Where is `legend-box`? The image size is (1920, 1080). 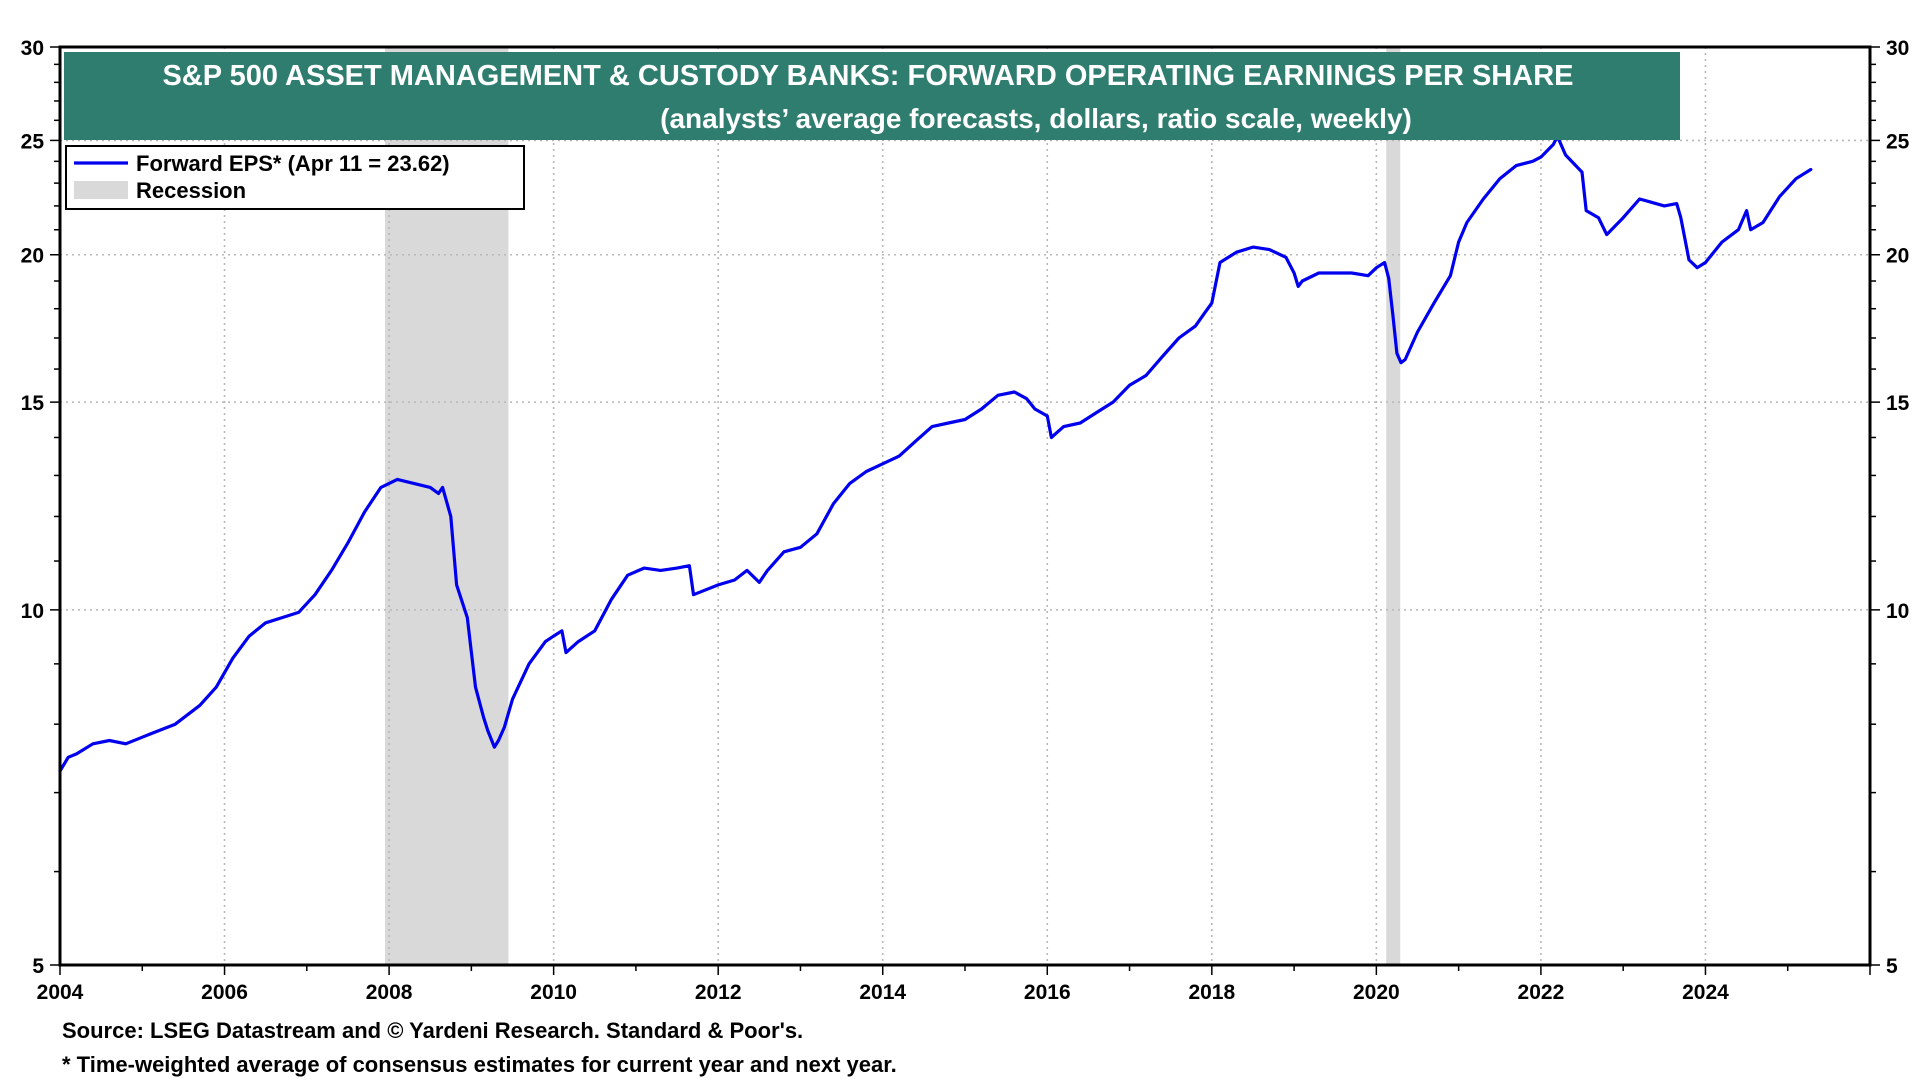
legend-box is located at coordinates (295, 177).